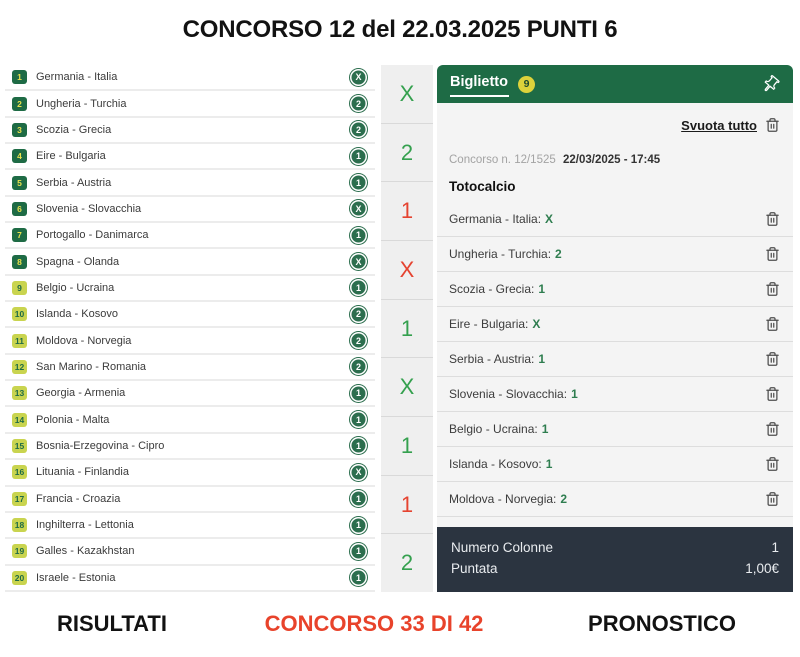 This screenshot has width=800, height=657. What do you see at coordinates (19, 577) in the screenshot?
I see `match-number-badge: 20` at bounding box center [19, 577].